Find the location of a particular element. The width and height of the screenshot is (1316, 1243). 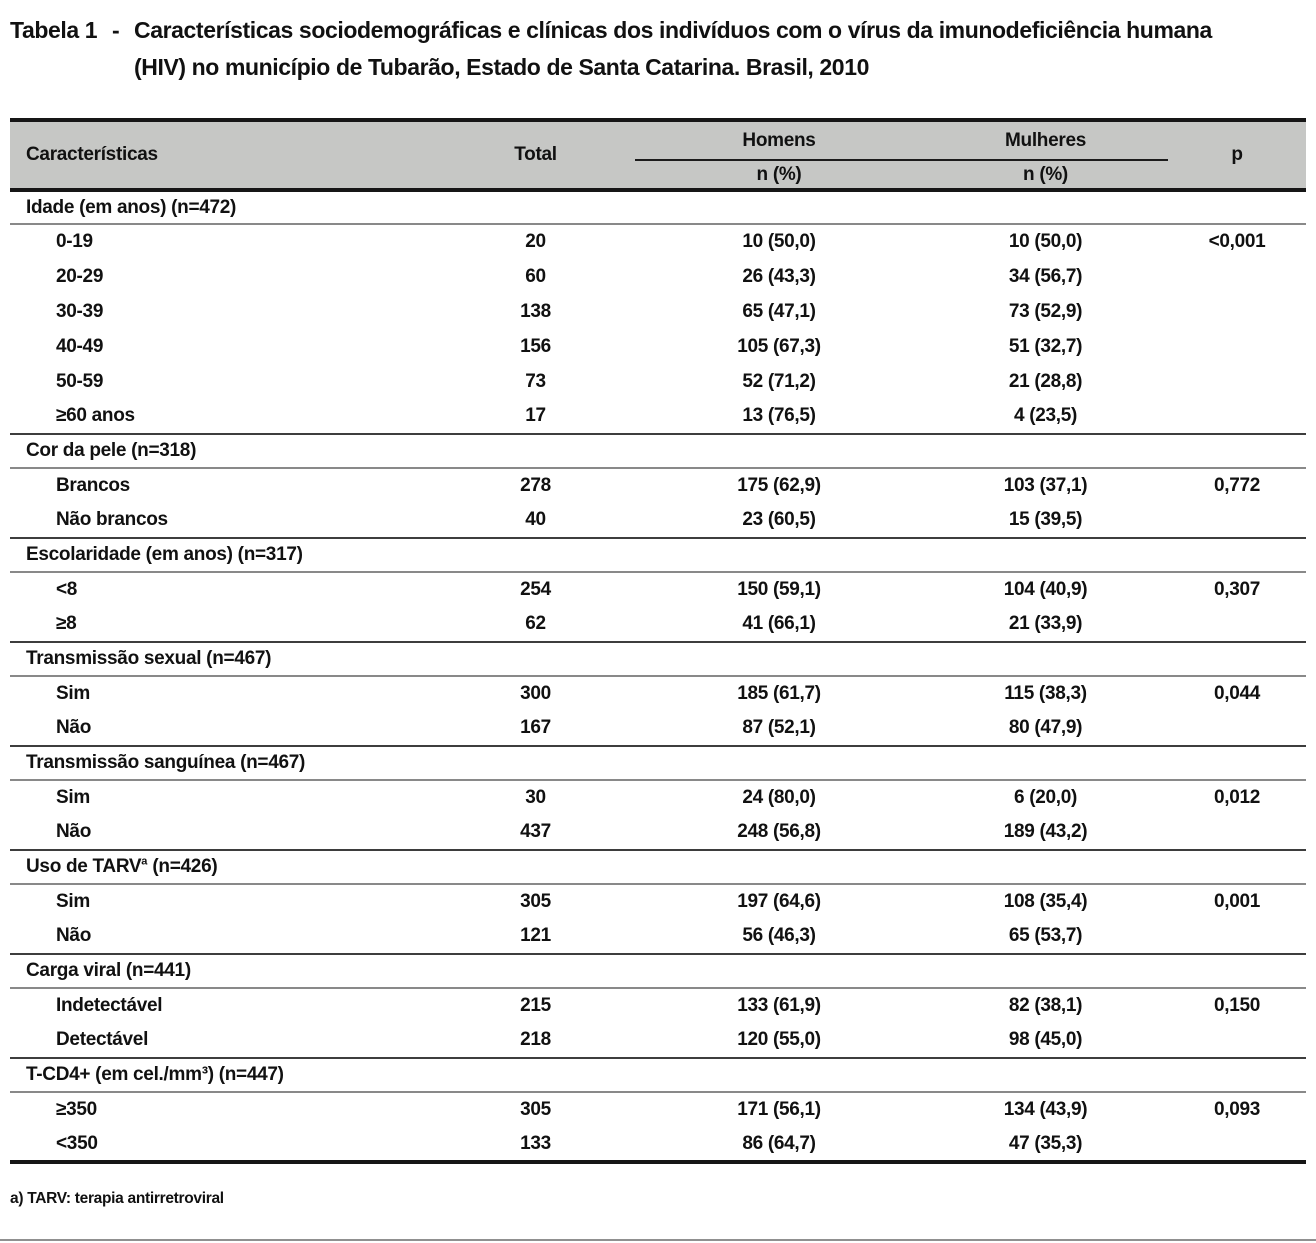

cell-p: 0,307 is located at coordinates (1237, 589).